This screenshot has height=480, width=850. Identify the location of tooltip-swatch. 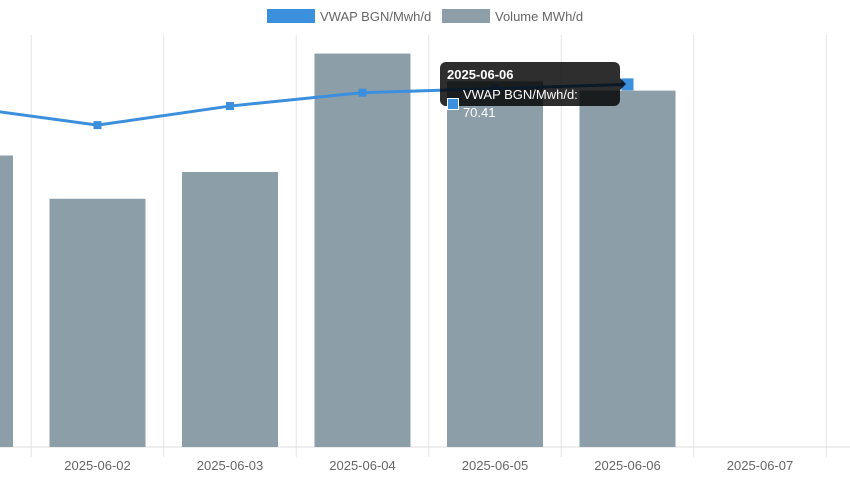
(453, 104).